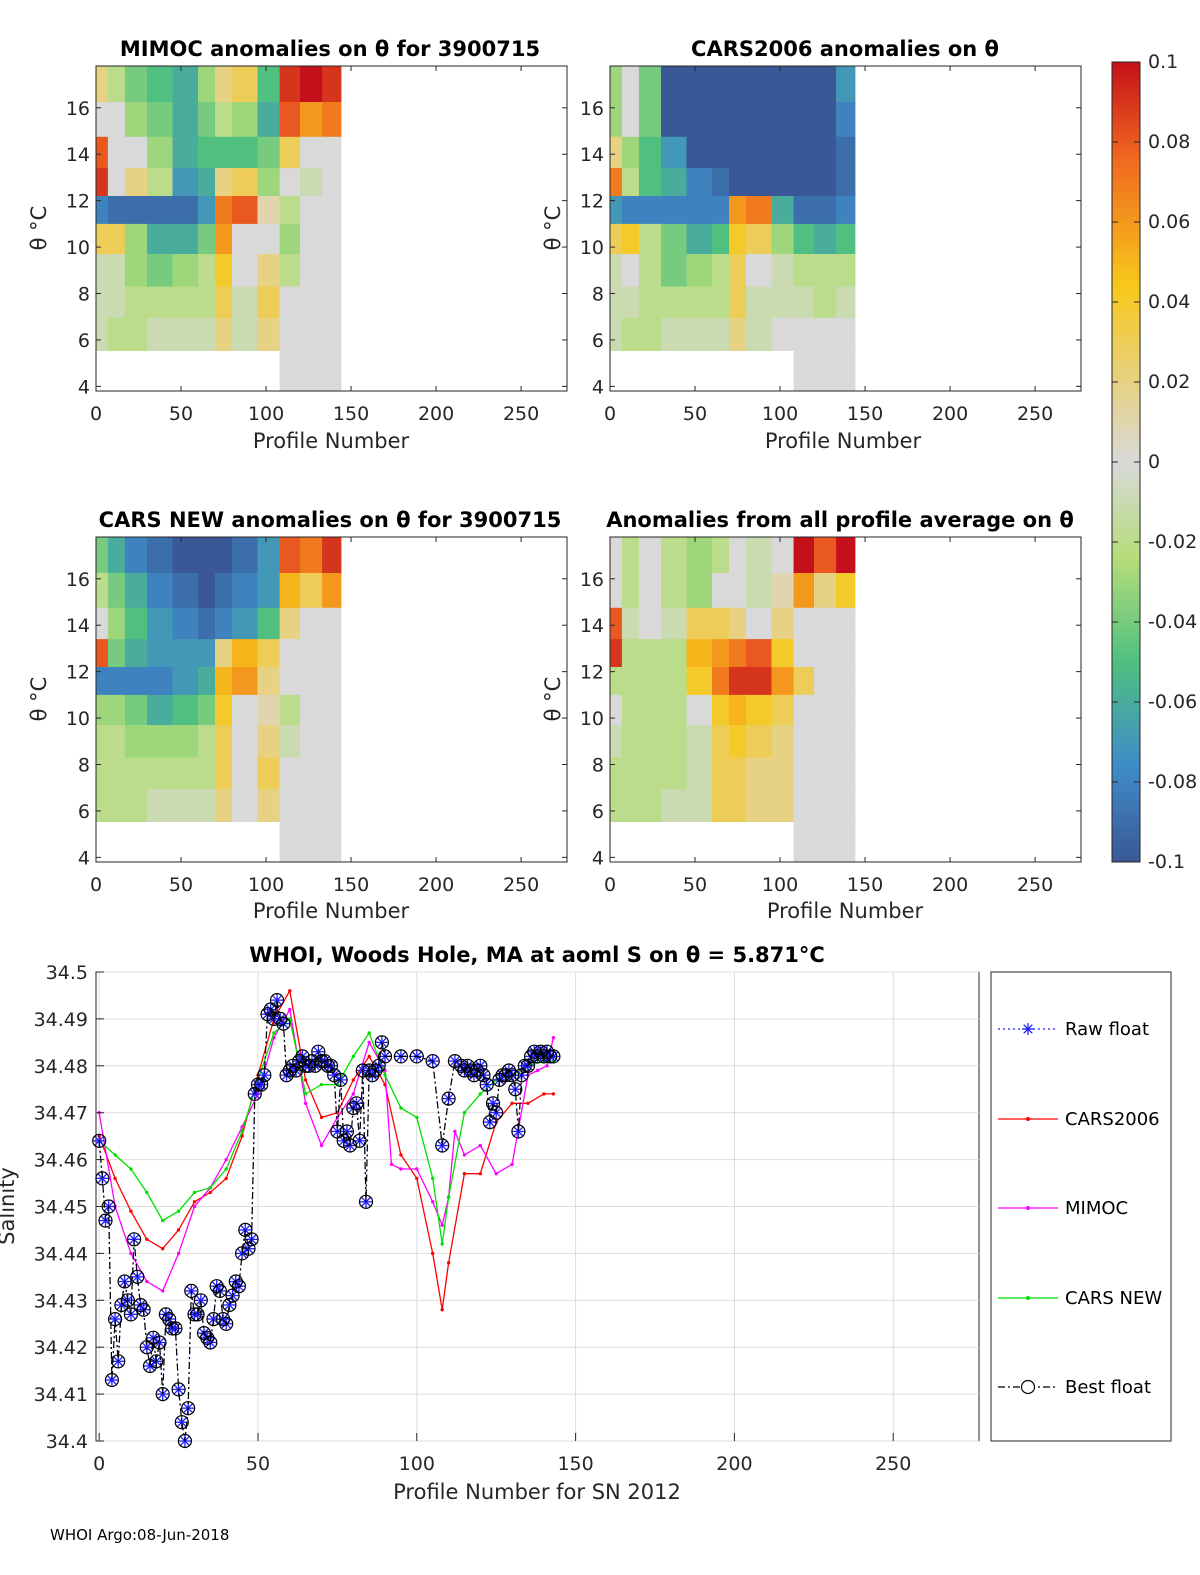 The image size is (1200, 1575). Describe the element at coordinates (1169, 382) in the screenshot. I see `colorbar-tick-label: 0.02` at that location.